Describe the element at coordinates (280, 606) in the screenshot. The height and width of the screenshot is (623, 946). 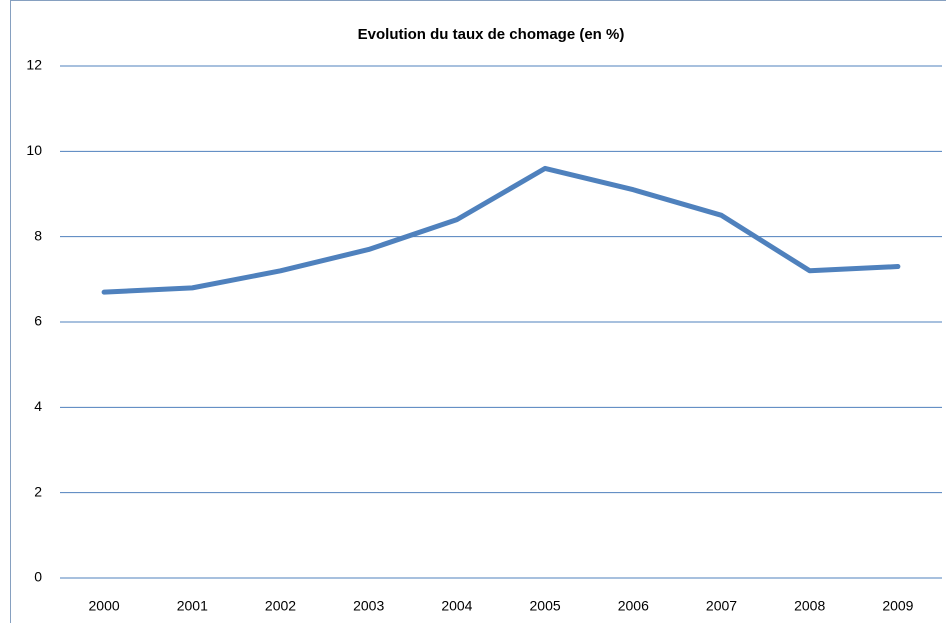
I see `x-tick-label: 2002` at that location.